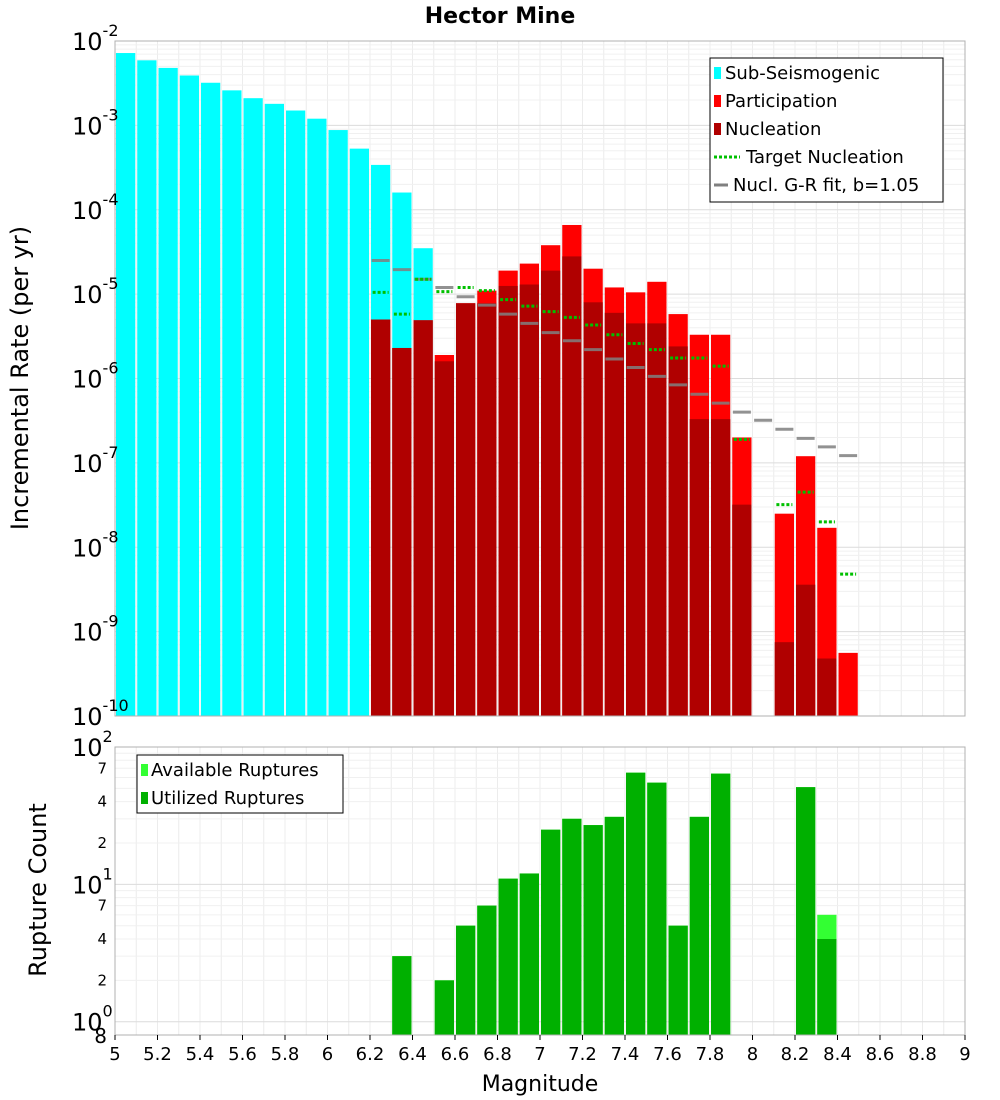 The width and height of the screenshot is (1000, 1100). I want to click on bottom-y-ticks: 102 101 100 7 4 2 7 4 2 8, so click(92, 887).